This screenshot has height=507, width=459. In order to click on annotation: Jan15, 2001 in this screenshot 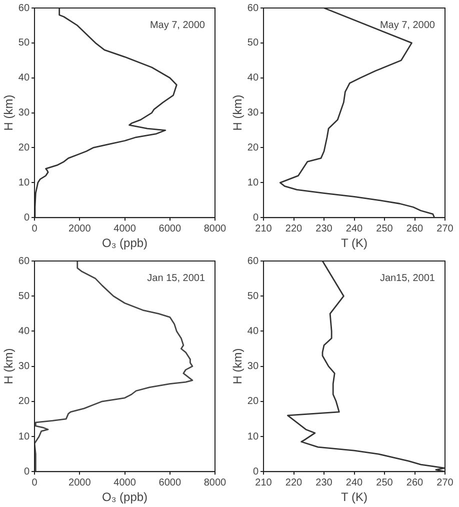, I will do `click(408, 278)`.